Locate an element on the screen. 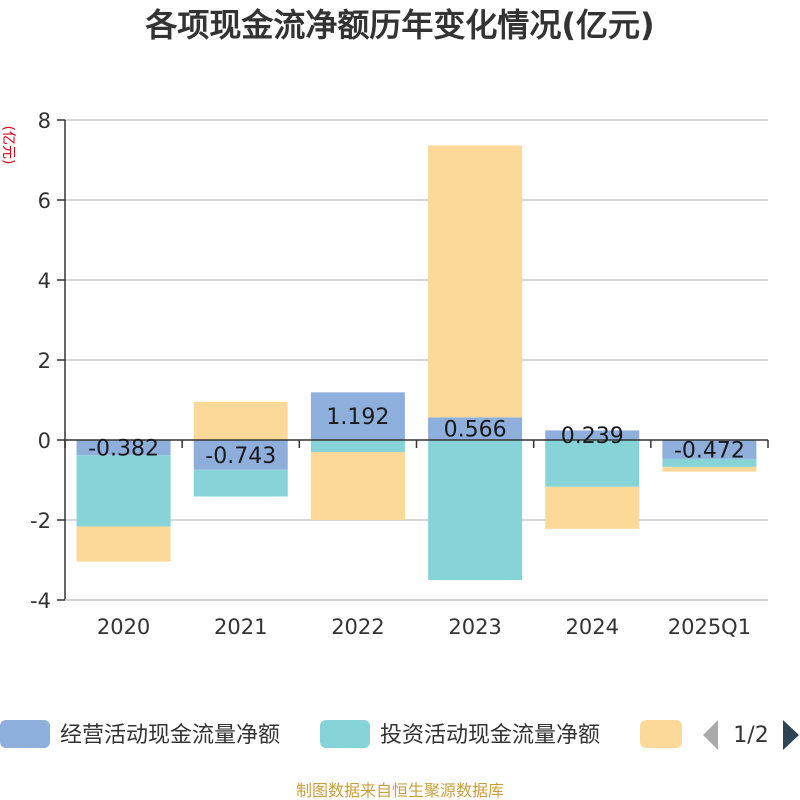  bar-2-2023 is located at coordinates (475, 510).